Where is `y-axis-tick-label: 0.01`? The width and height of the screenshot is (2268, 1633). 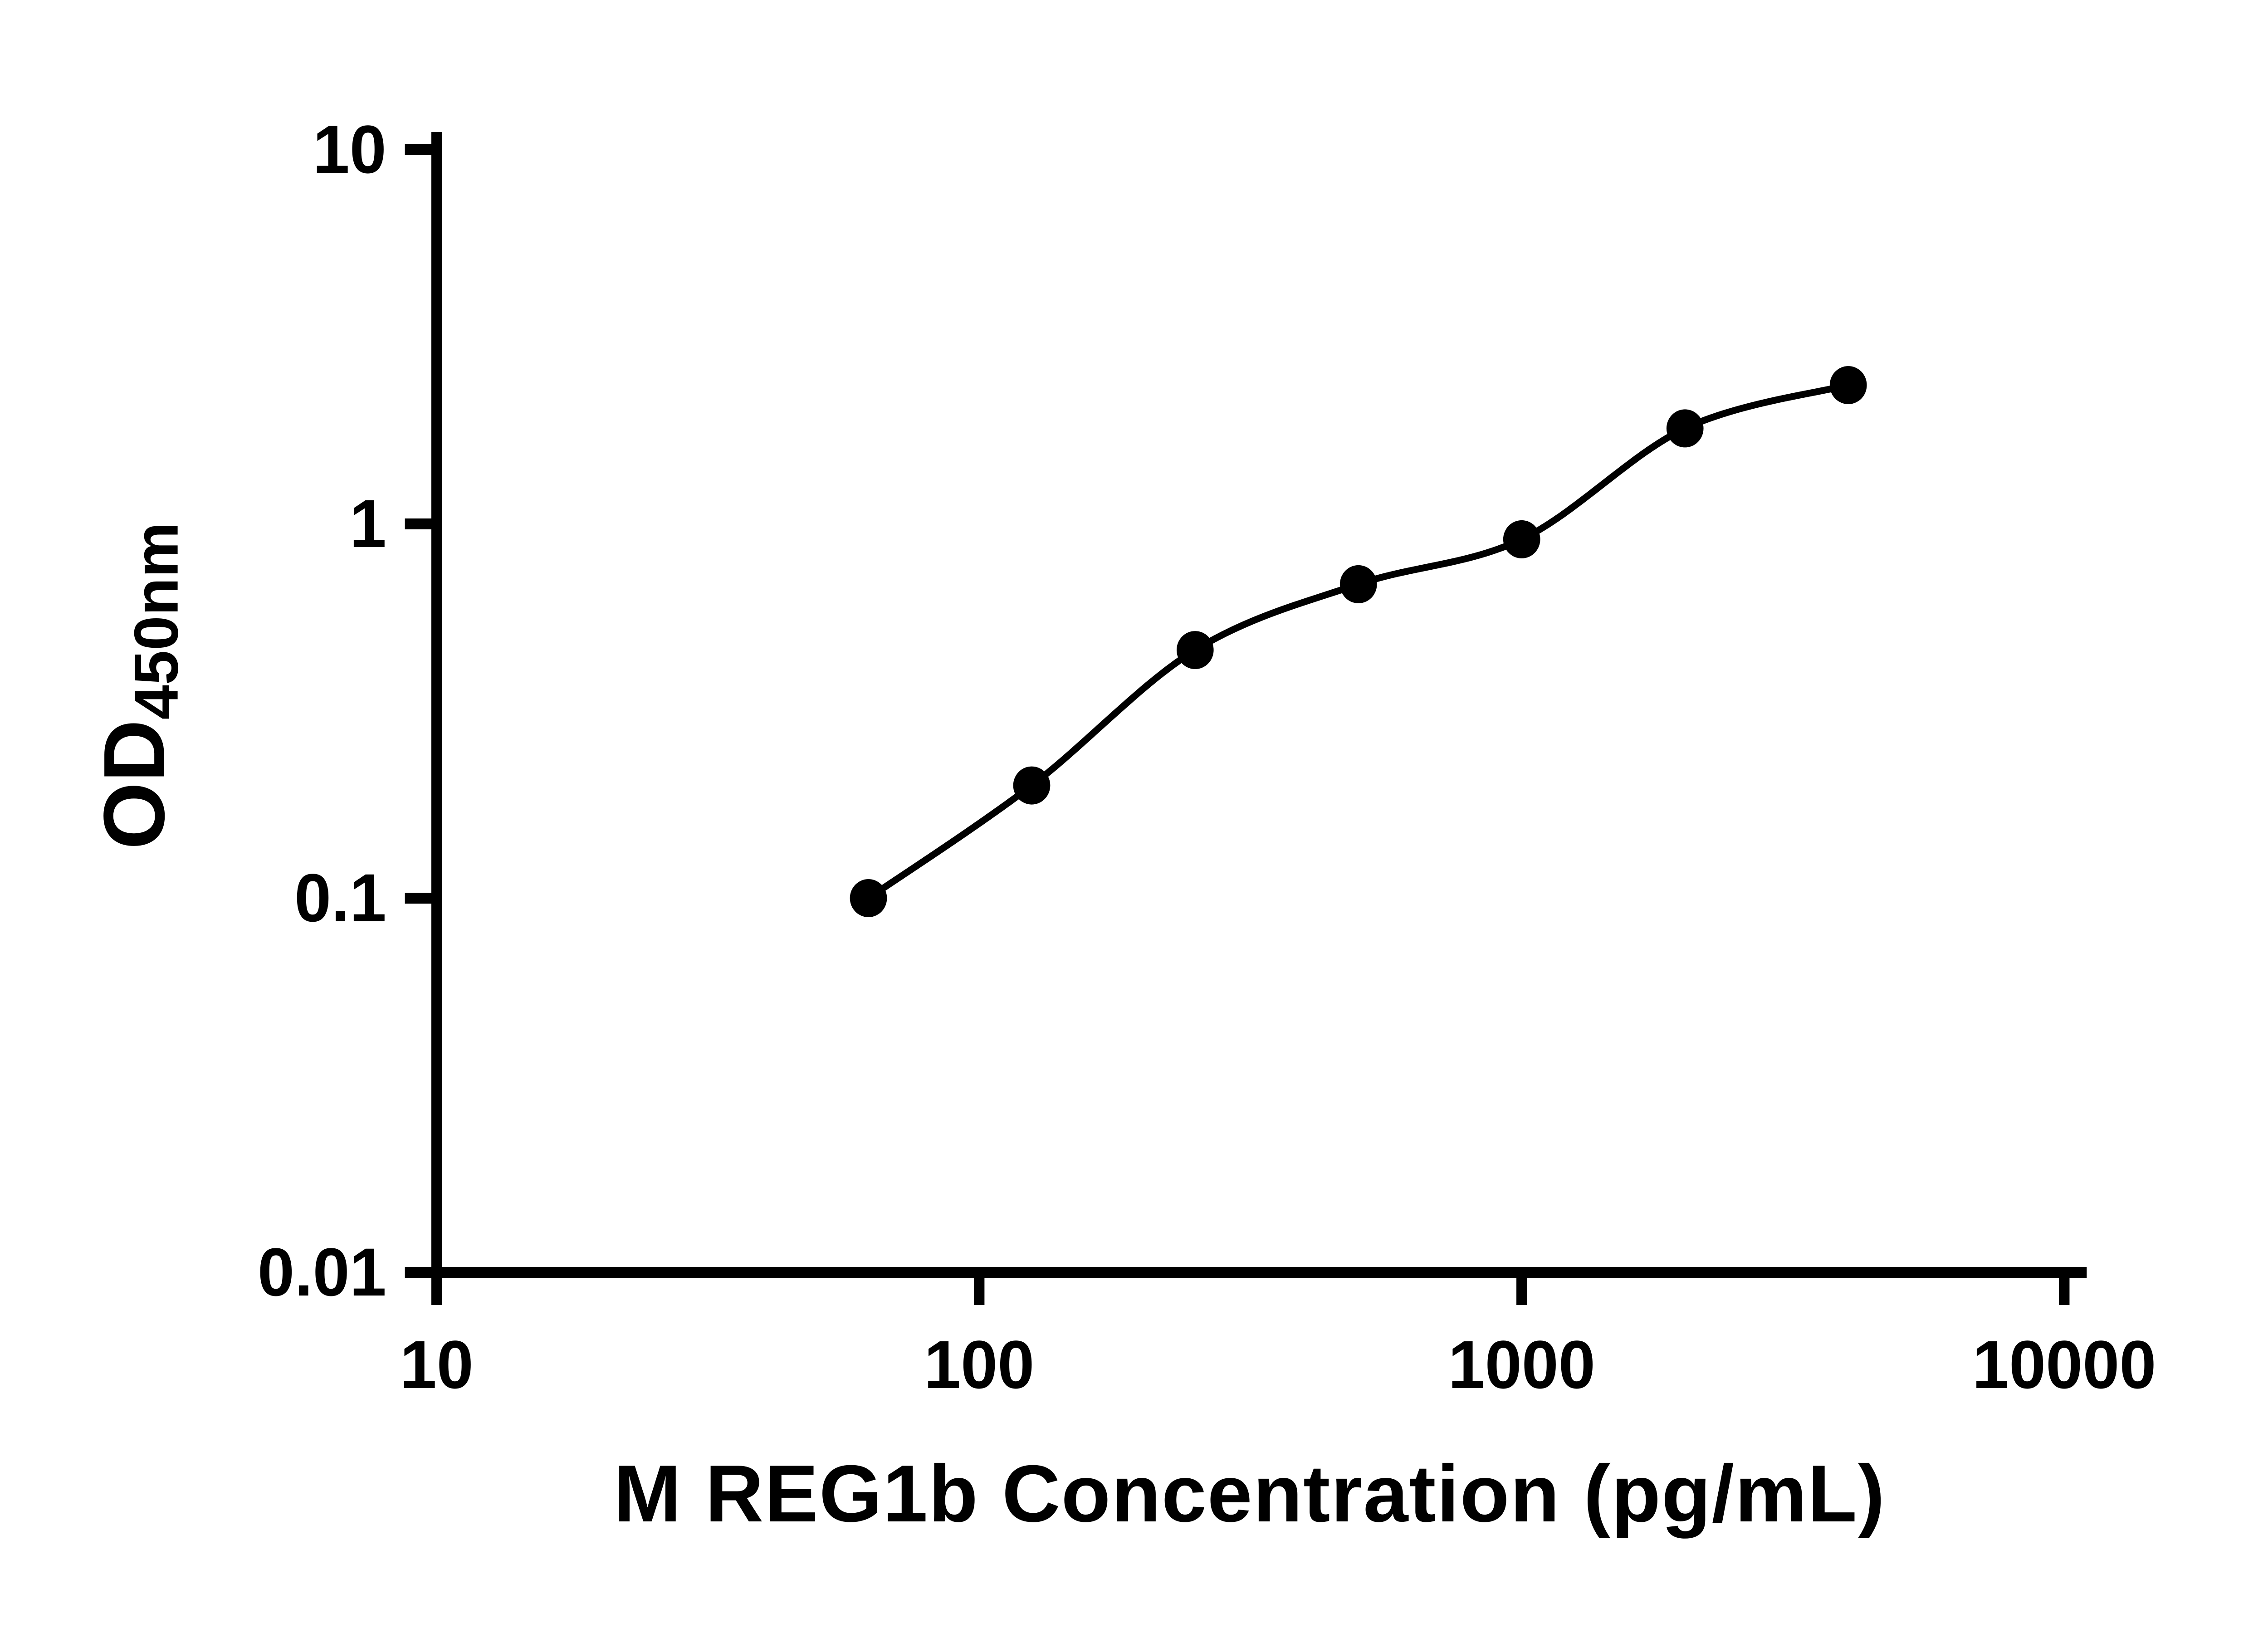
y-axis-tick-label: 0.01 is located at coordinates (322, 1272).